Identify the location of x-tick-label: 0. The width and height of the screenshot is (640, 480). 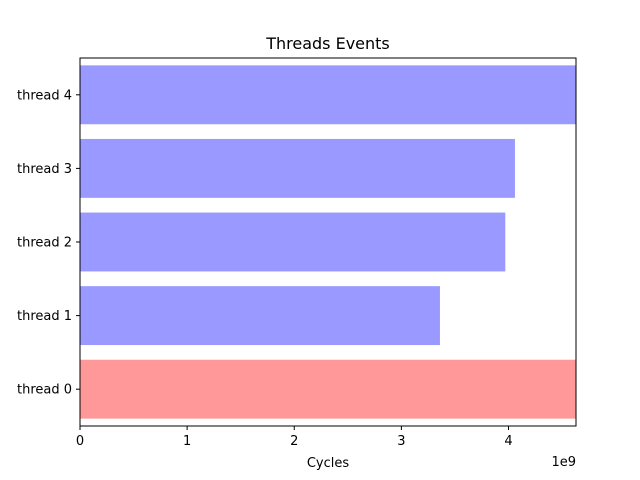
(80, 441).